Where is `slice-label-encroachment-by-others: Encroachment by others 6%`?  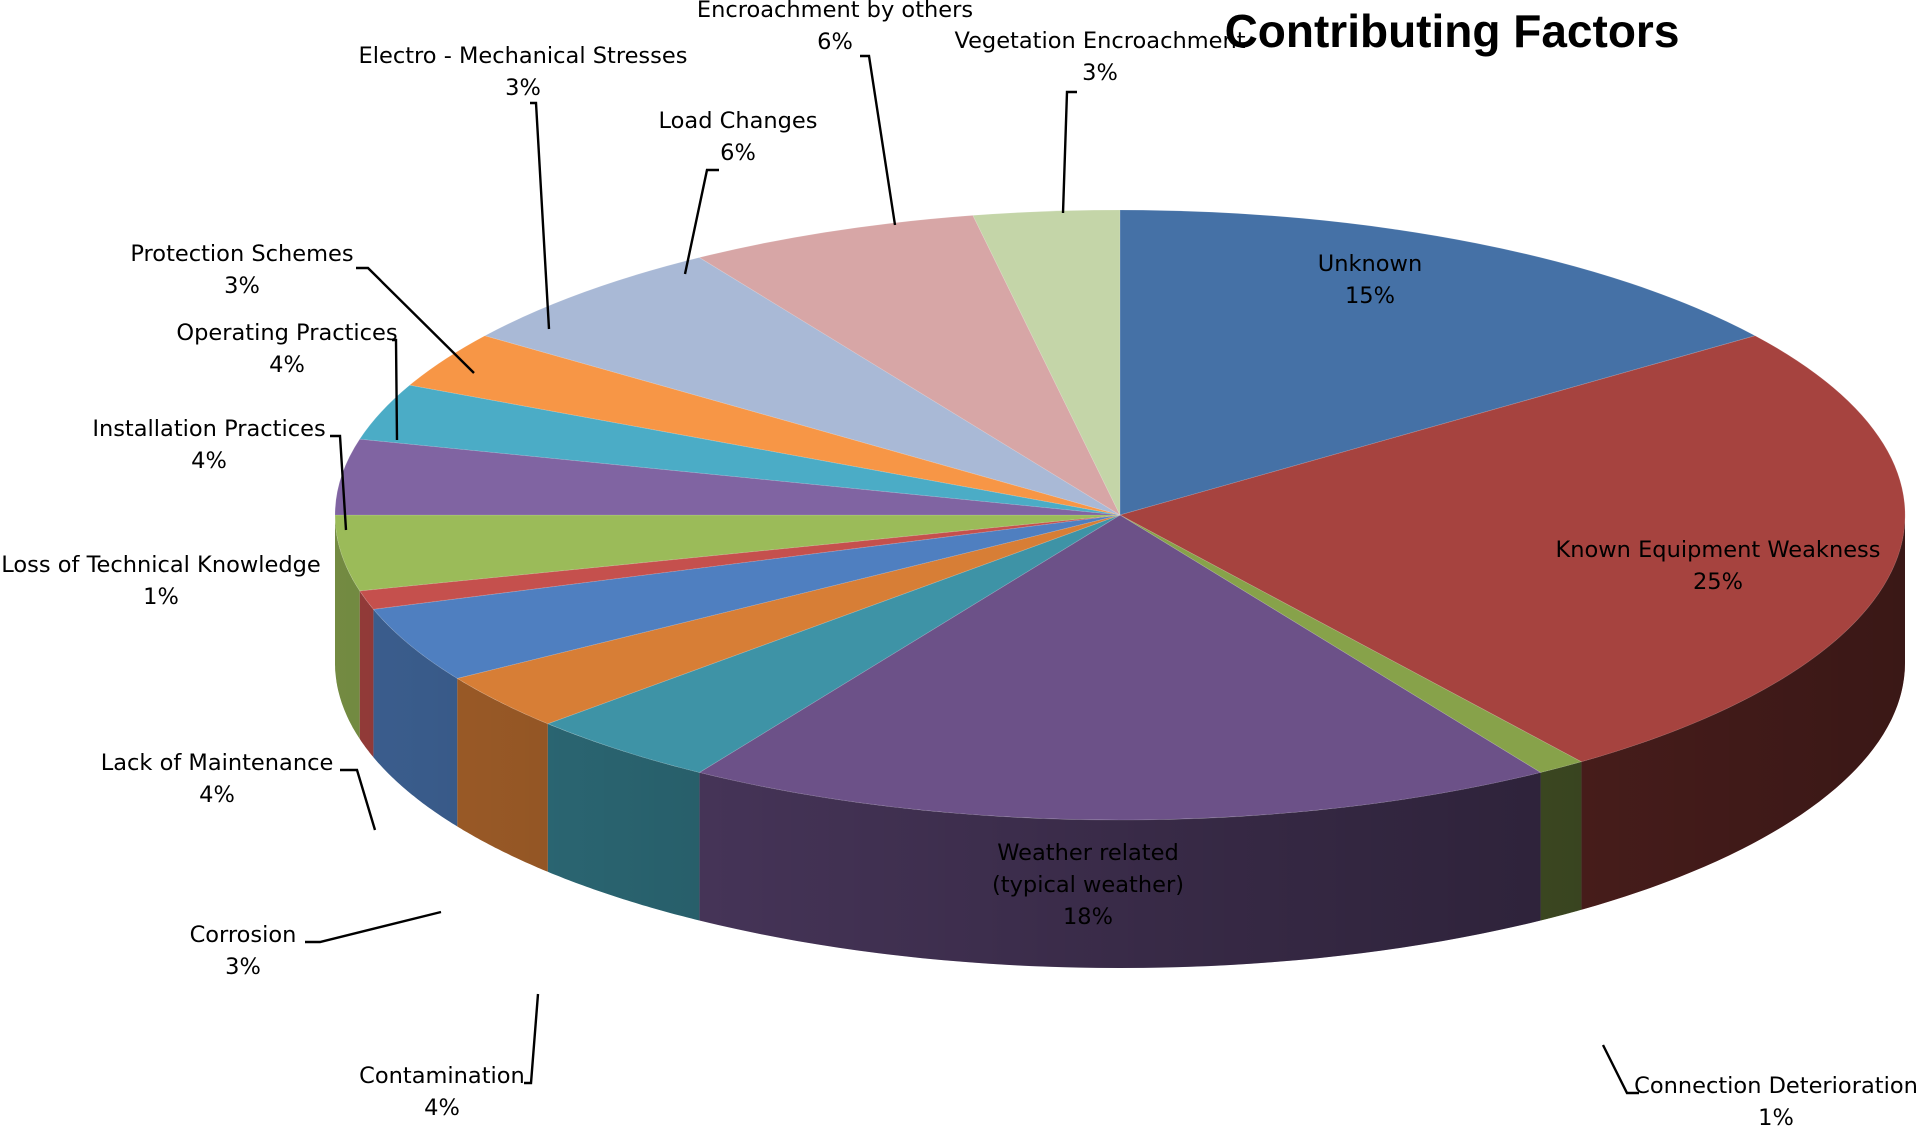
slice-label-encroachment-by-others: Encroachment by others 6% is located at coordinates (835, 27).